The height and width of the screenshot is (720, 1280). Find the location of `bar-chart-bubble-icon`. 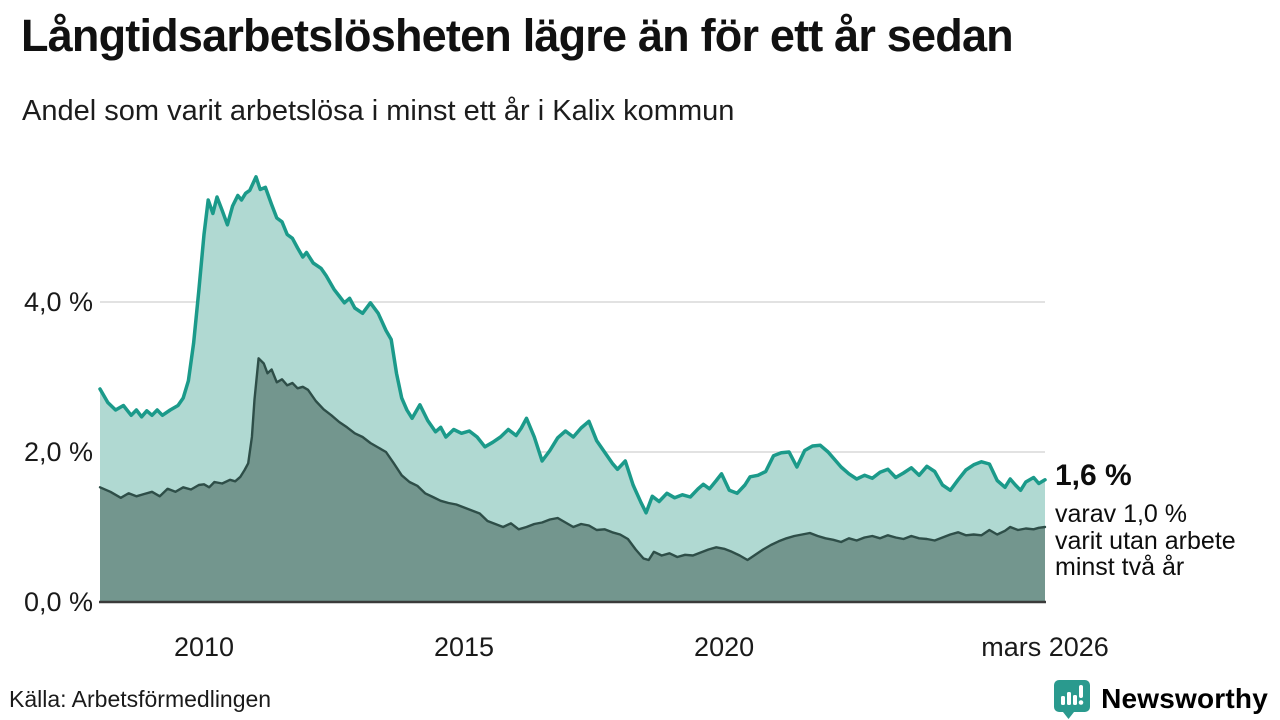

bar-chart-bubble-icon is located at coordinates (1072, 699).